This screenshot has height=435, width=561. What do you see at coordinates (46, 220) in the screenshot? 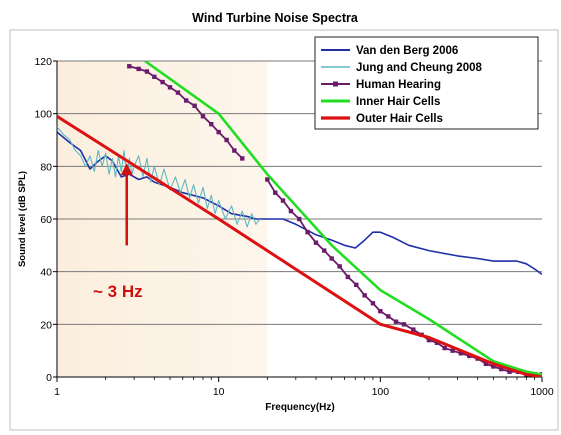
I see `y-tick-label: 60` at bounding box center [46, 220].